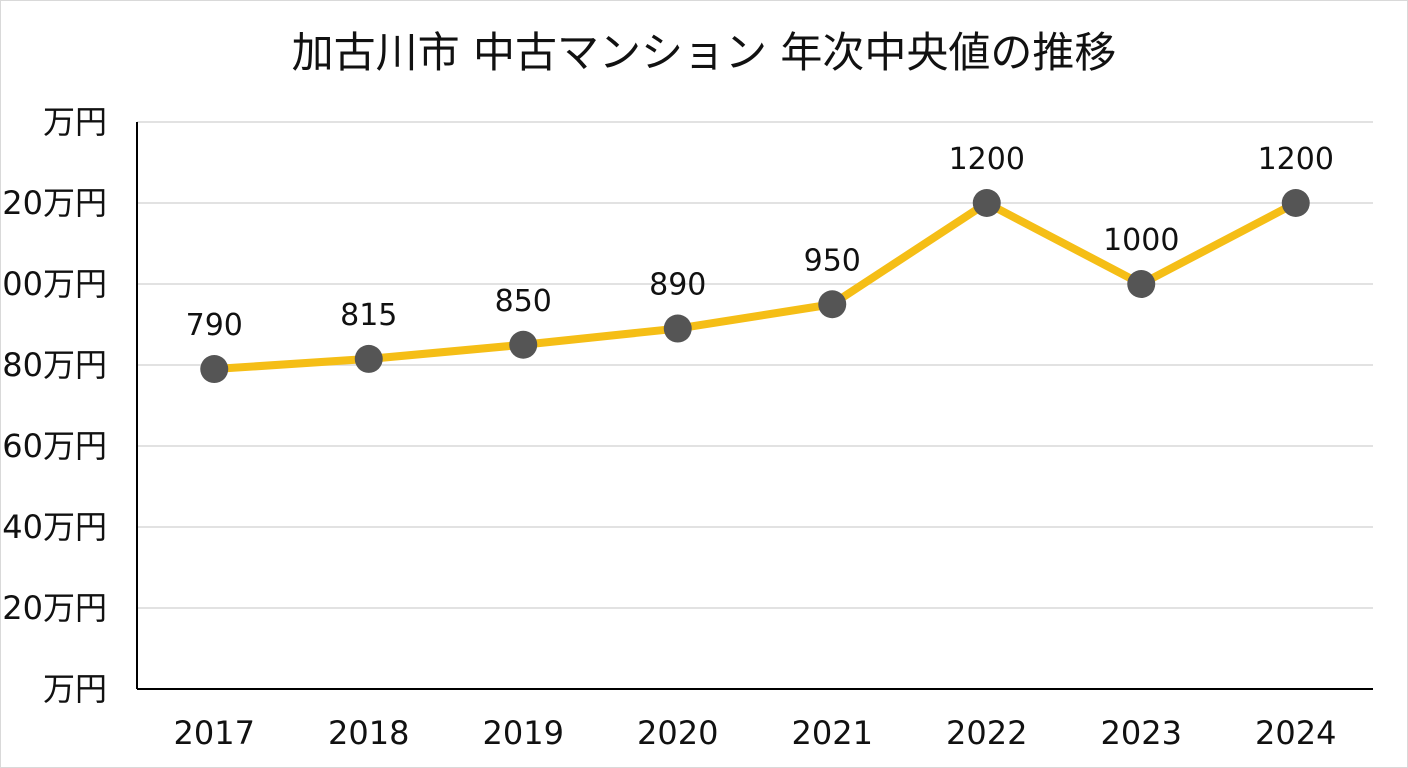 The width and height of the screenshot is (1408, 768). Describe the element at coordinates (54, 527) in the screenshot. I see `y-tick-label: 40万円` at that location.